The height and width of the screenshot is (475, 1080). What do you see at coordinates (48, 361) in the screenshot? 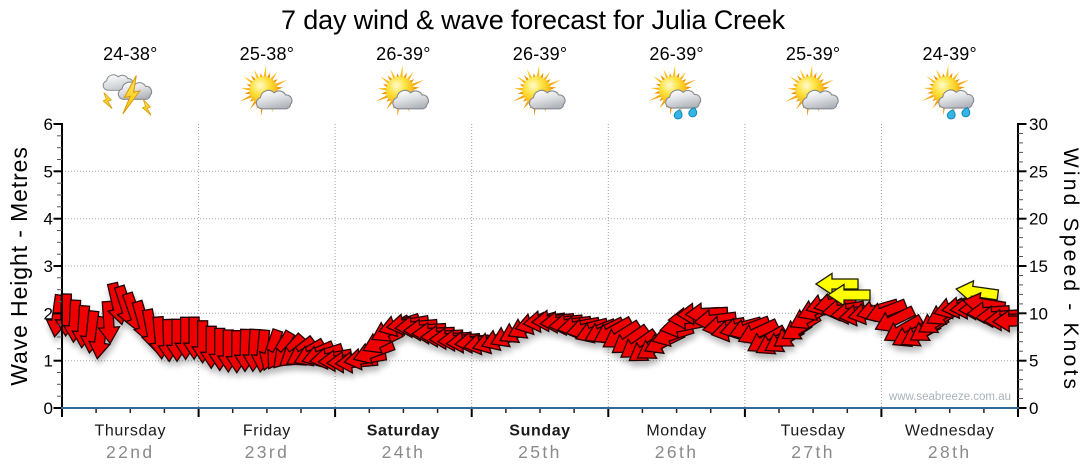
I see `svg-text: 1` at bounding box center [48, 361].